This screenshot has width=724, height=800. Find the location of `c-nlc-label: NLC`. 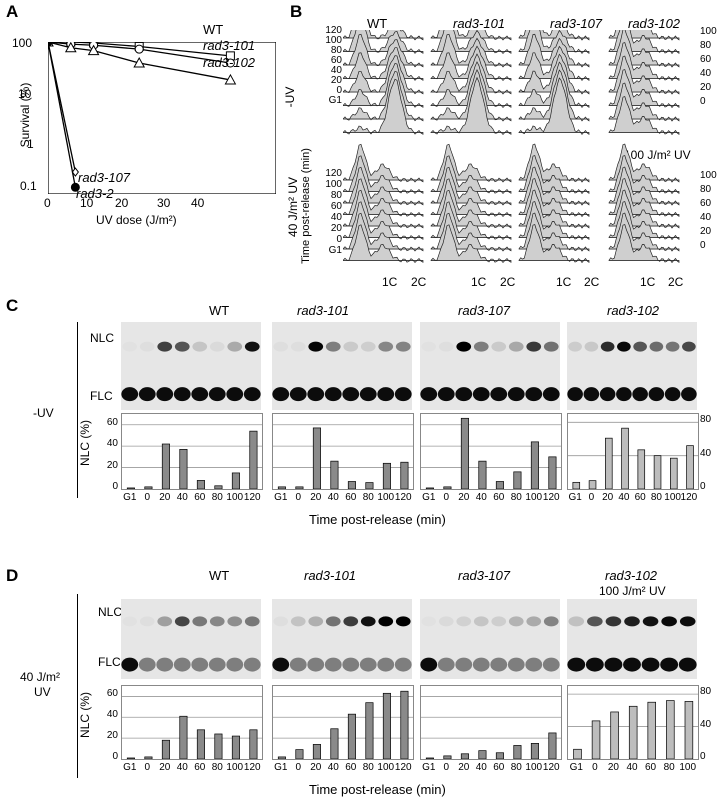

c-nlc-label: NLC is located at coordinates (102, 338).